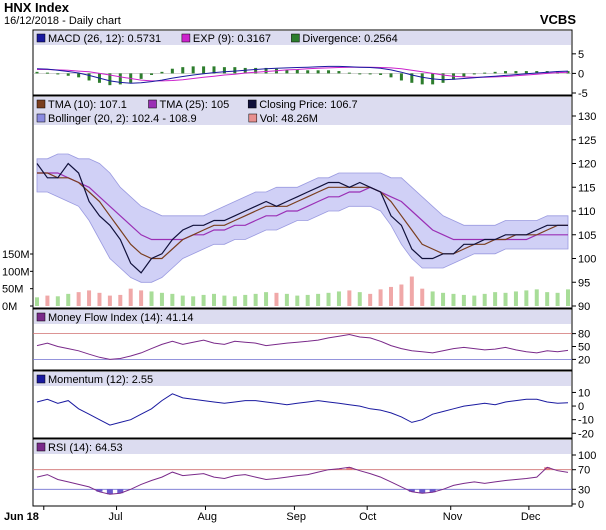 This screenshot has width=606, height=530. What do you see at coordinates (9, 307) in the screenshot?
I see `volume-tick-label: 0M` at bounding box center [9, 307].